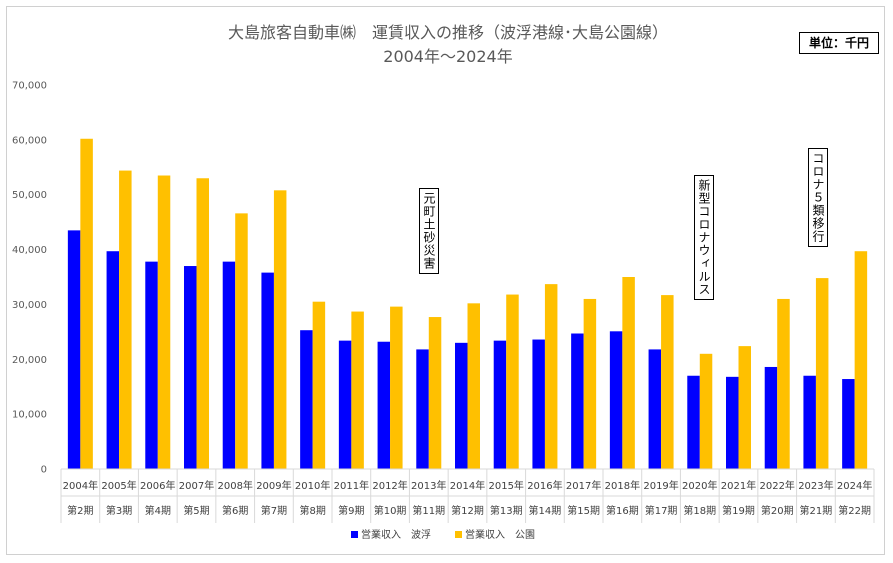 This screenshot has width=893, height=563. What do you see at coordinates (551, 376) in the screenshot?
I see `bar-park-2016年` at bounding box center [551, 376].